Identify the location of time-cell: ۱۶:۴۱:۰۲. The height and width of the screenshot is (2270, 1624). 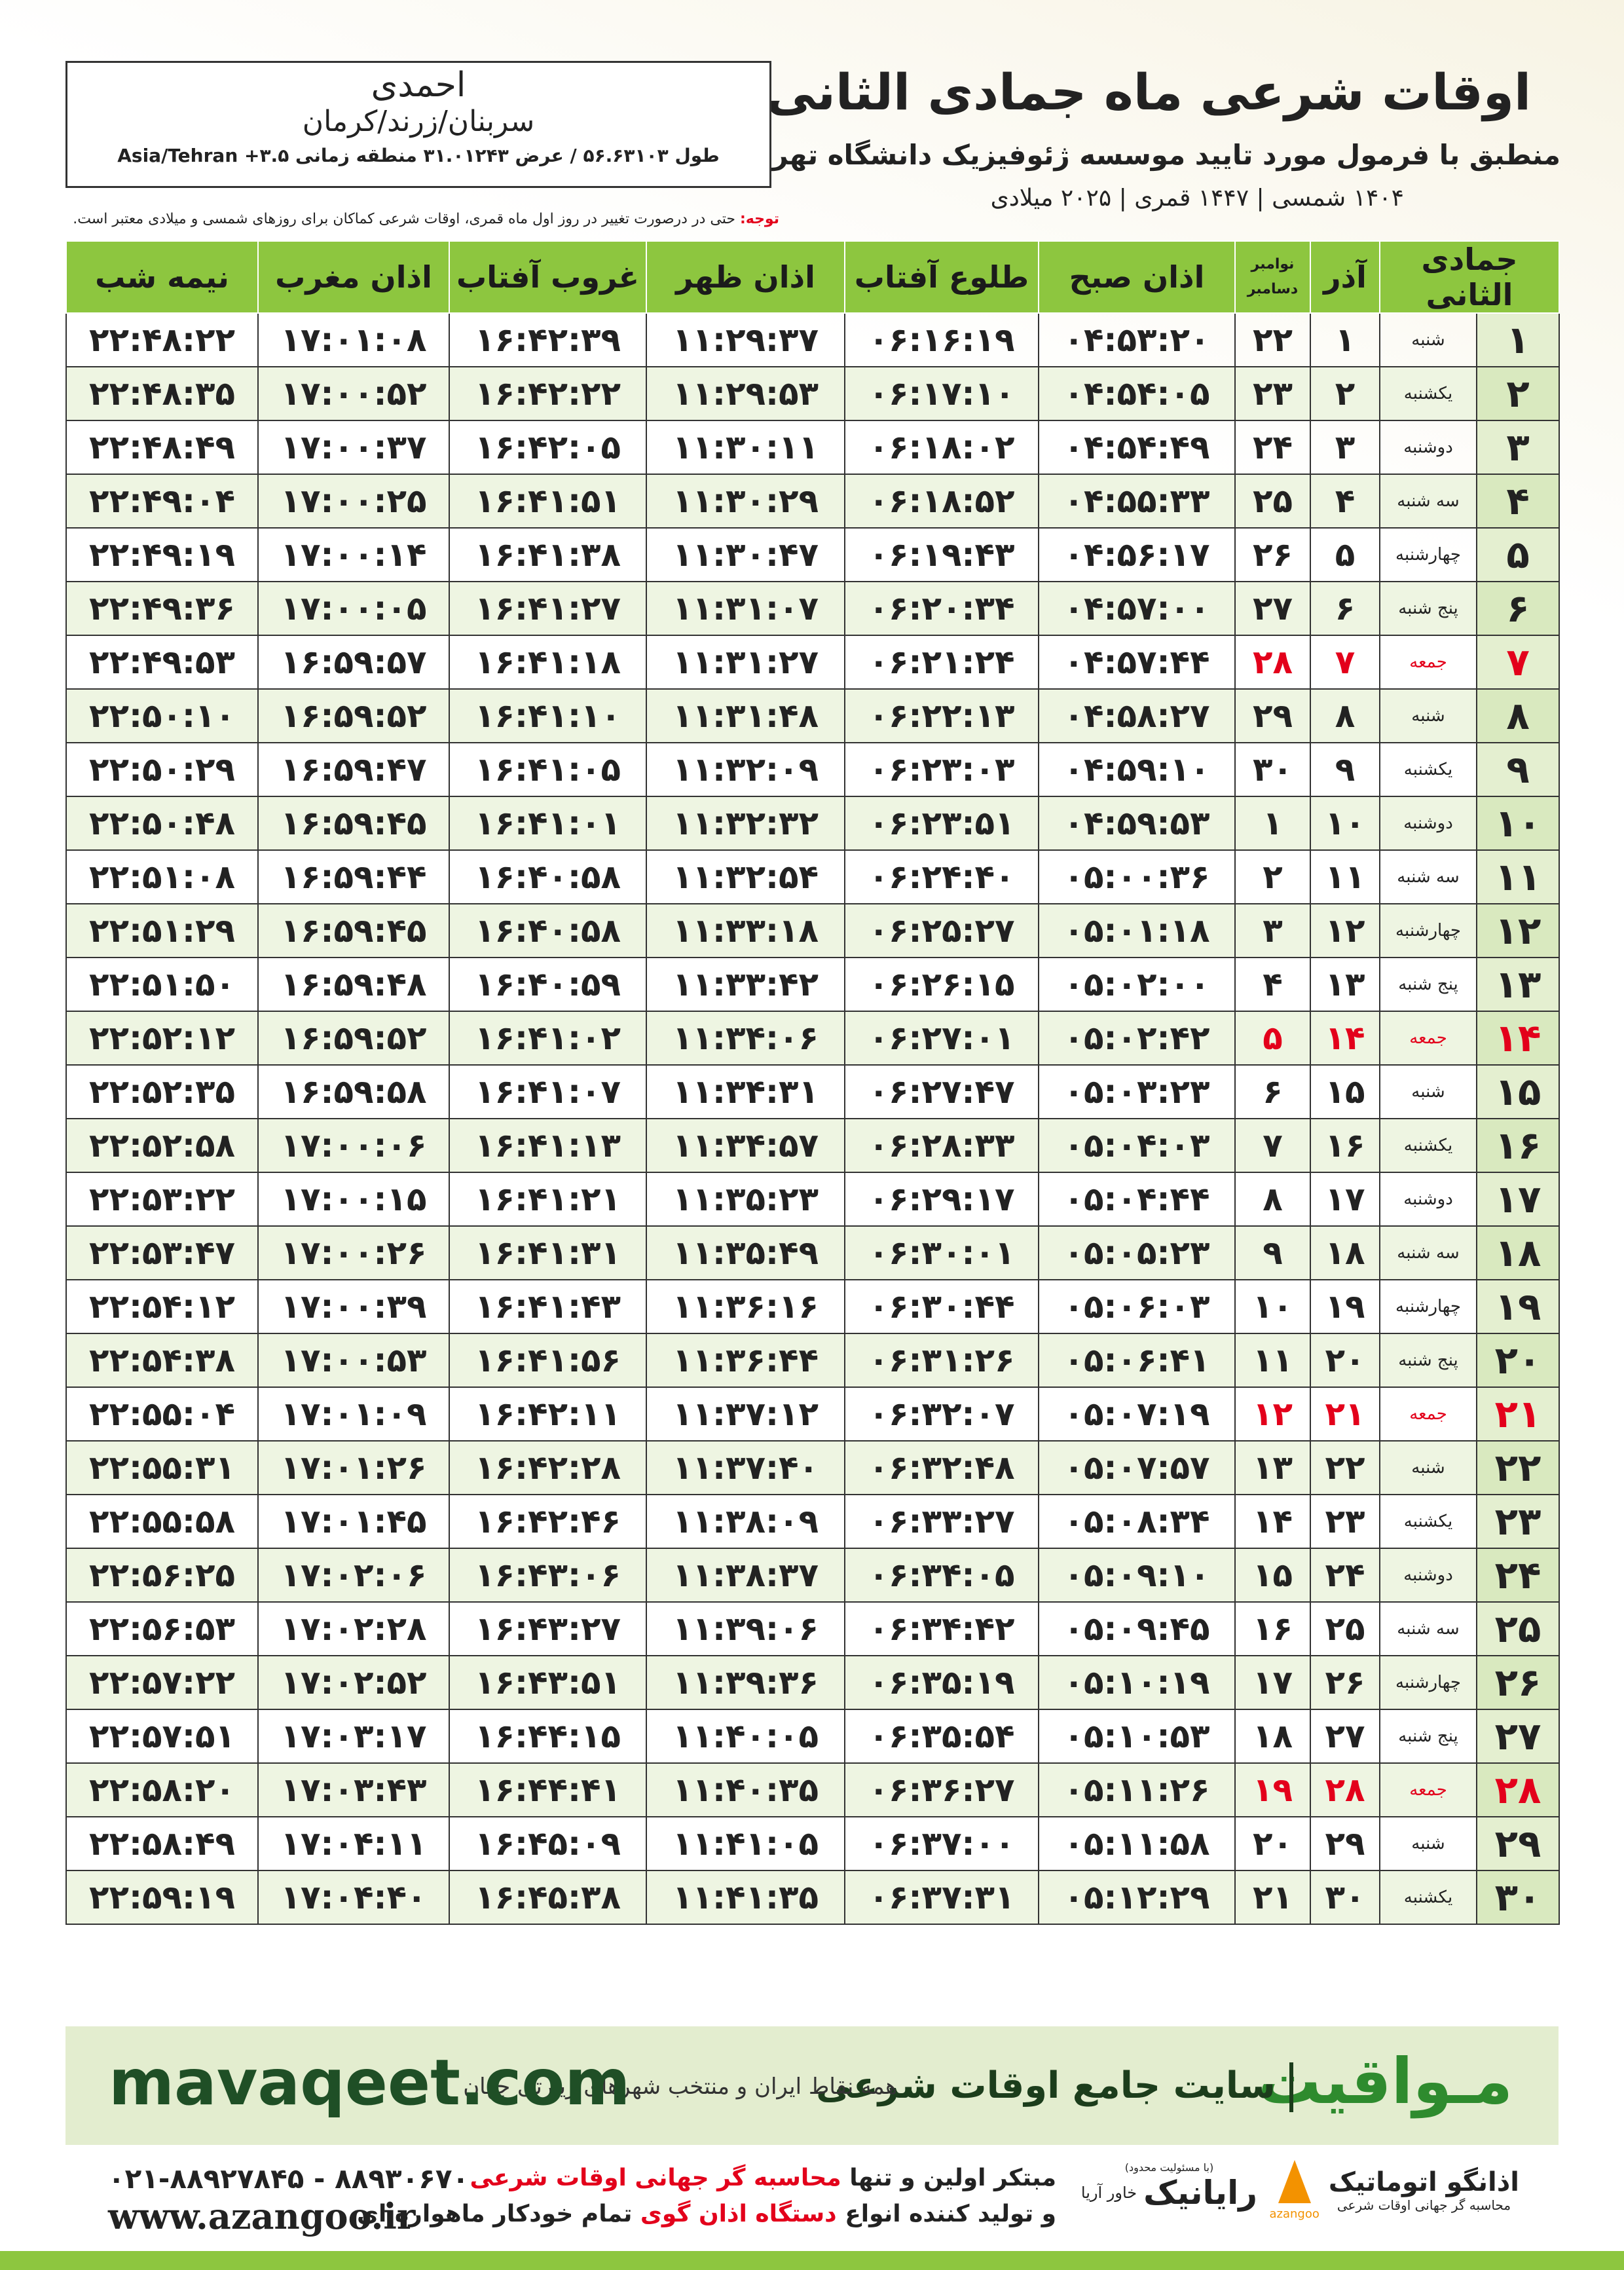
(548, 1038).